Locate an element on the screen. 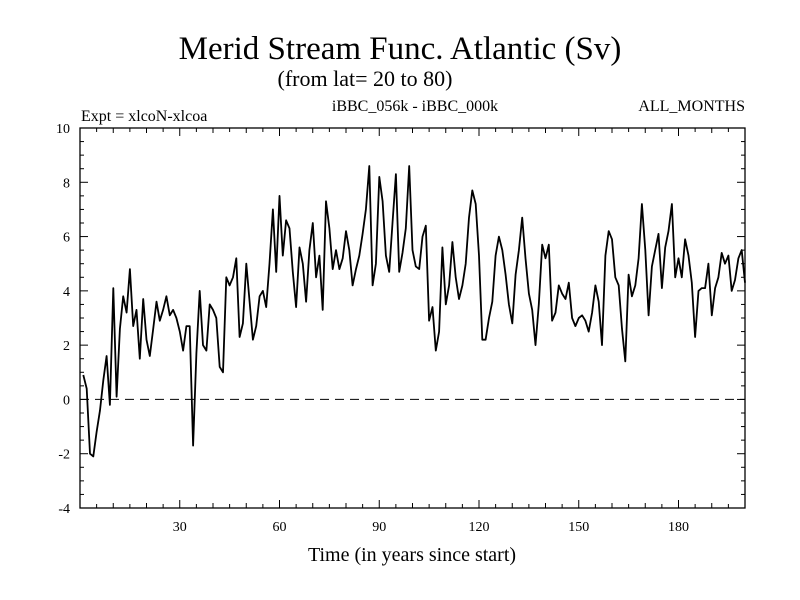 The image size is (800, 600). y-tick-label: 10 is located at coordinates (63, 129).